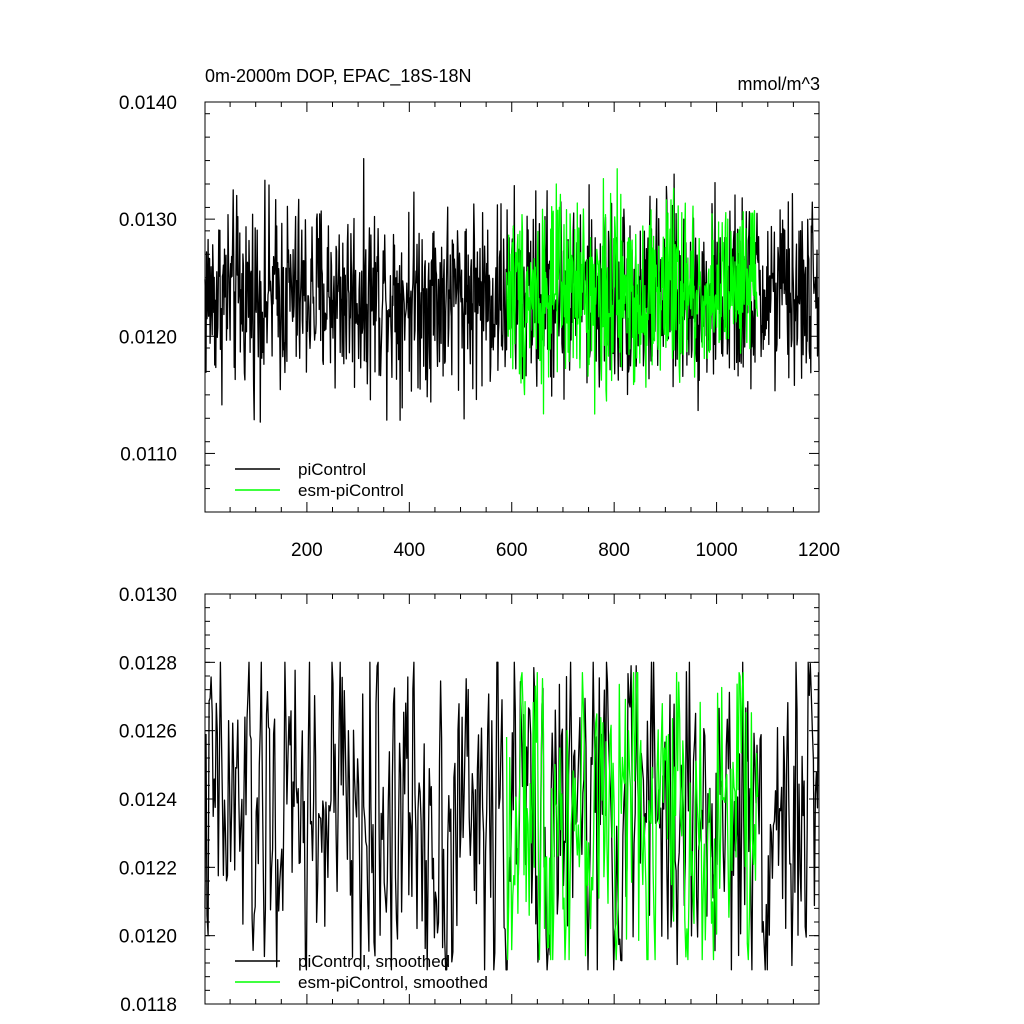 This screenshot has width=1024, height=1024. What do you see at coordinates (409, 550) in the screenshot?
I see `top-xtick-label: 400` at bounding box center [409, 550].